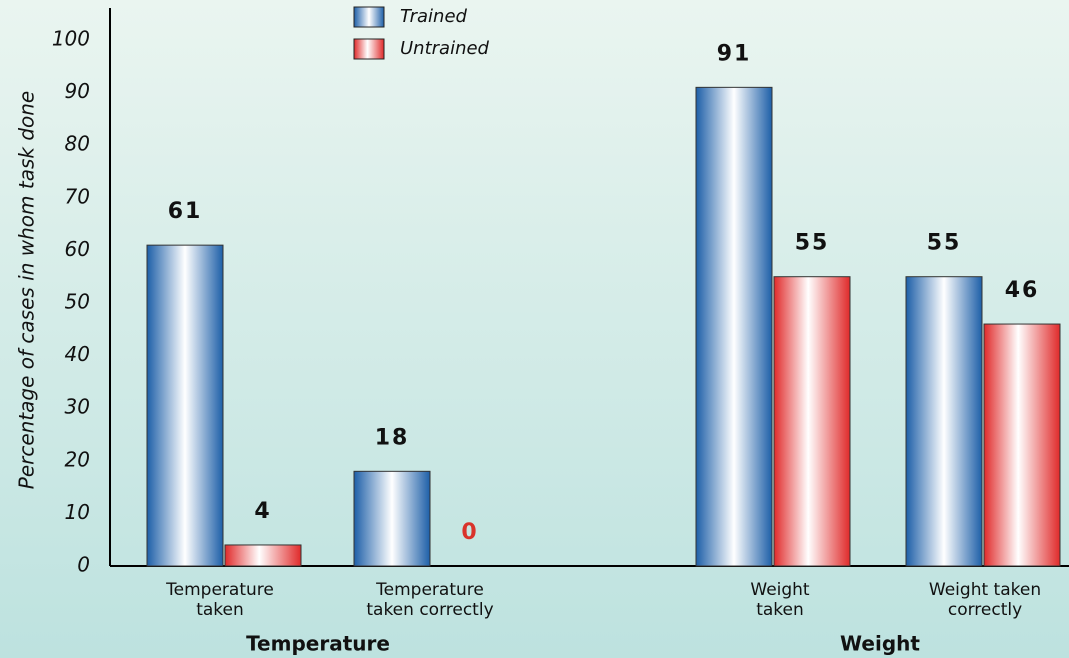  I want to click on x-tick-label: Weight taken correctly, so click(985, 600).